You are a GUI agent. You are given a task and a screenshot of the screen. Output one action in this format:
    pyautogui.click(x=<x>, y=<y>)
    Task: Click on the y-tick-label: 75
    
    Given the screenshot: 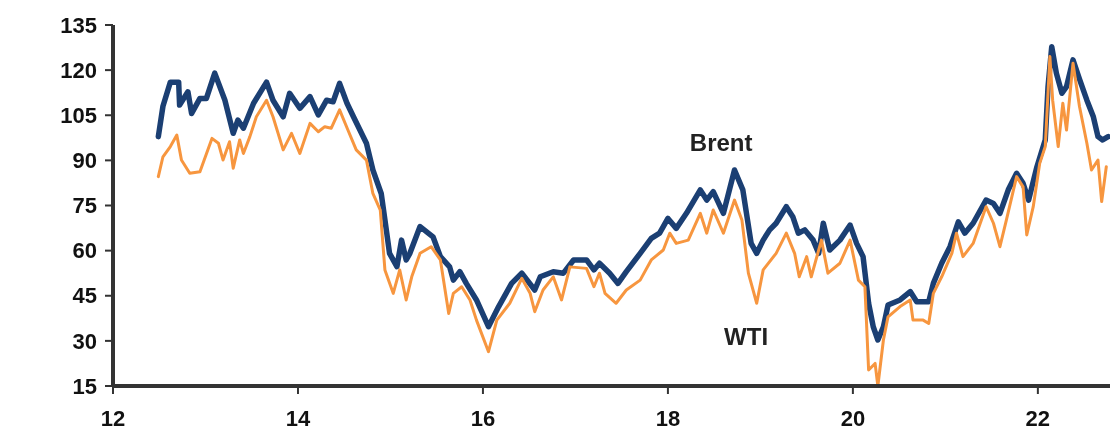 What is the action you would take?
    pyautogui.click(x=84, y=206)
    